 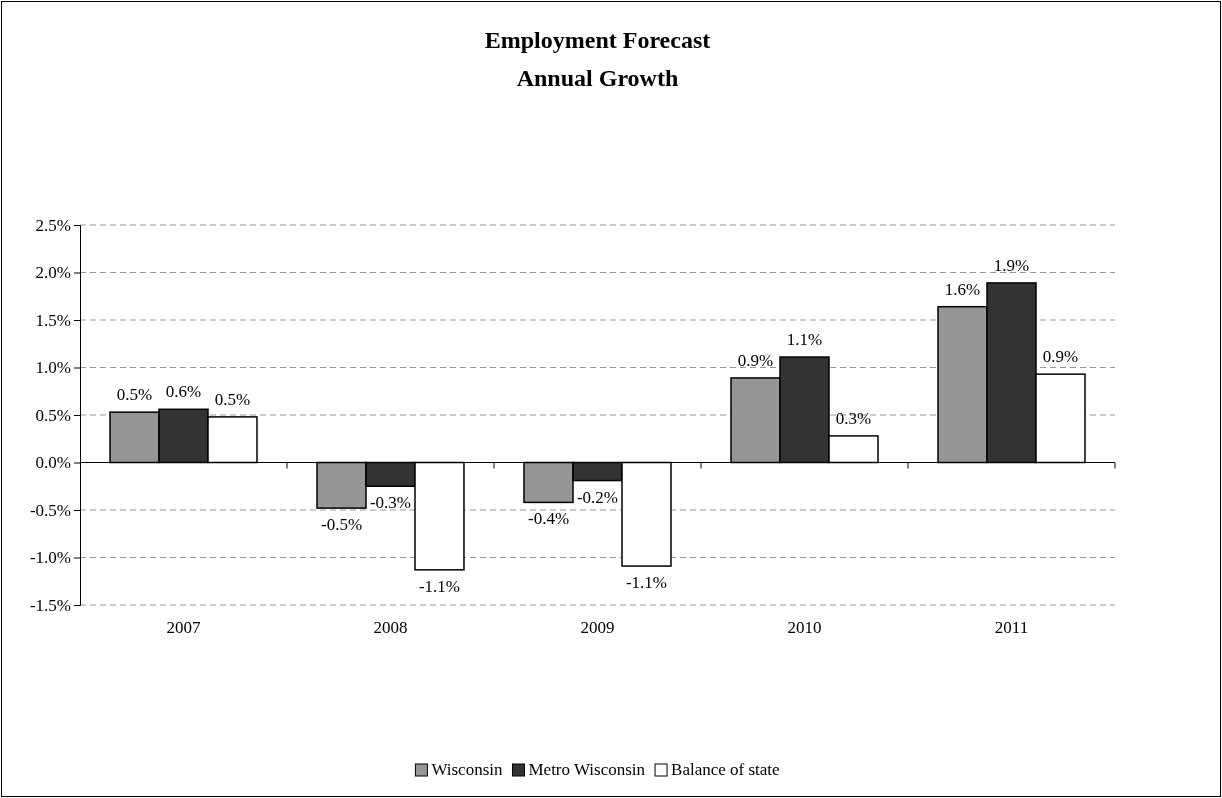 What do you see at coordinates (50, 510) in the screenshot?
I see `y-tick-label: -0.5%` at bounding box center [50, 510].